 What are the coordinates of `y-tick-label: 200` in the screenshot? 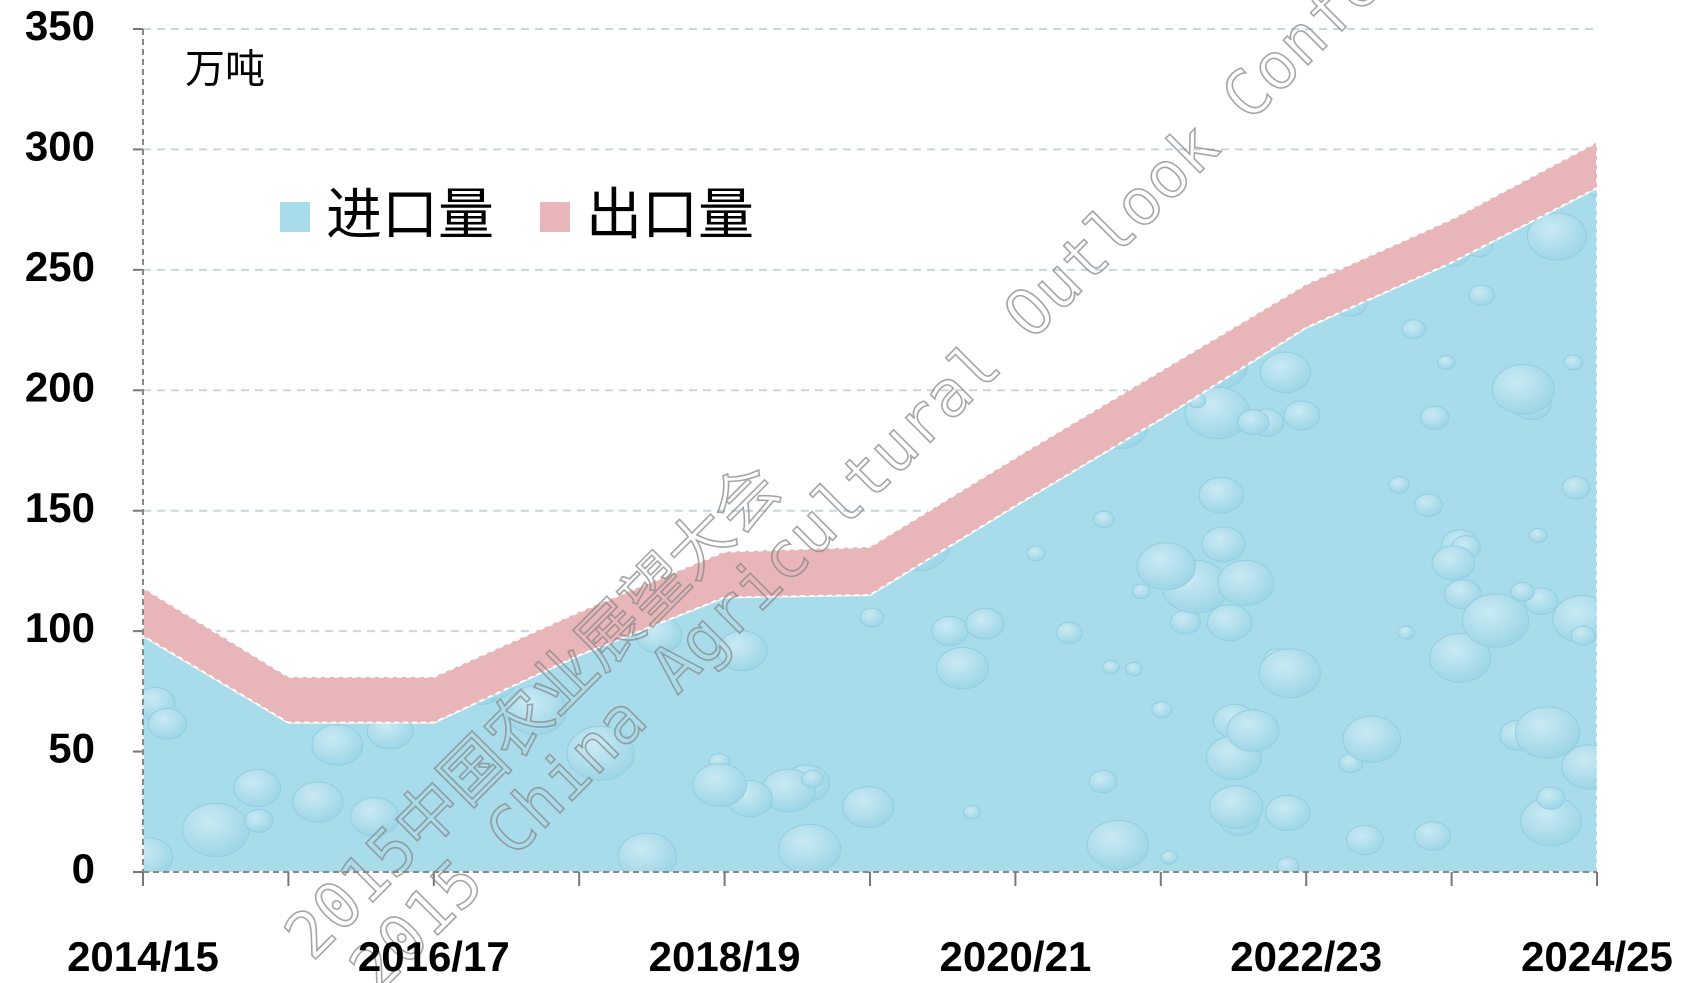 It's located at (60, 386).